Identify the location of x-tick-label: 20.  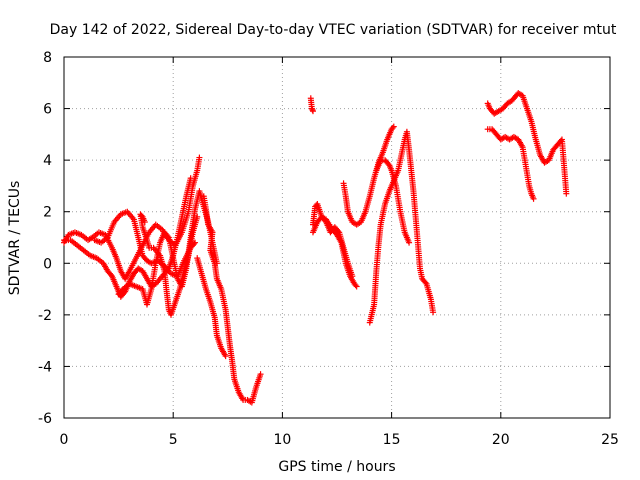
(501, 440).